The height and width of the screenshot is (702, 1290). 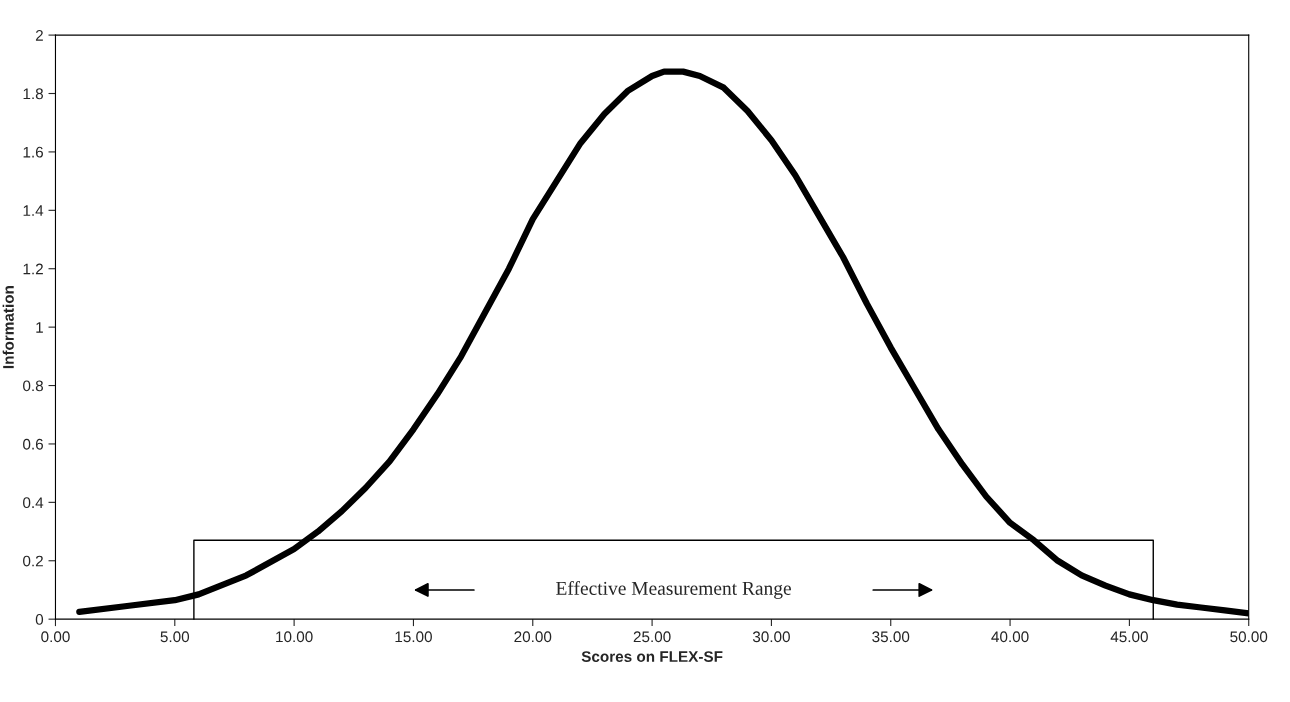 What do you see at coordinates (33, 210) in the screenshot?
I see `y-tick-label: 1.4` at bounding box center [33, 210].